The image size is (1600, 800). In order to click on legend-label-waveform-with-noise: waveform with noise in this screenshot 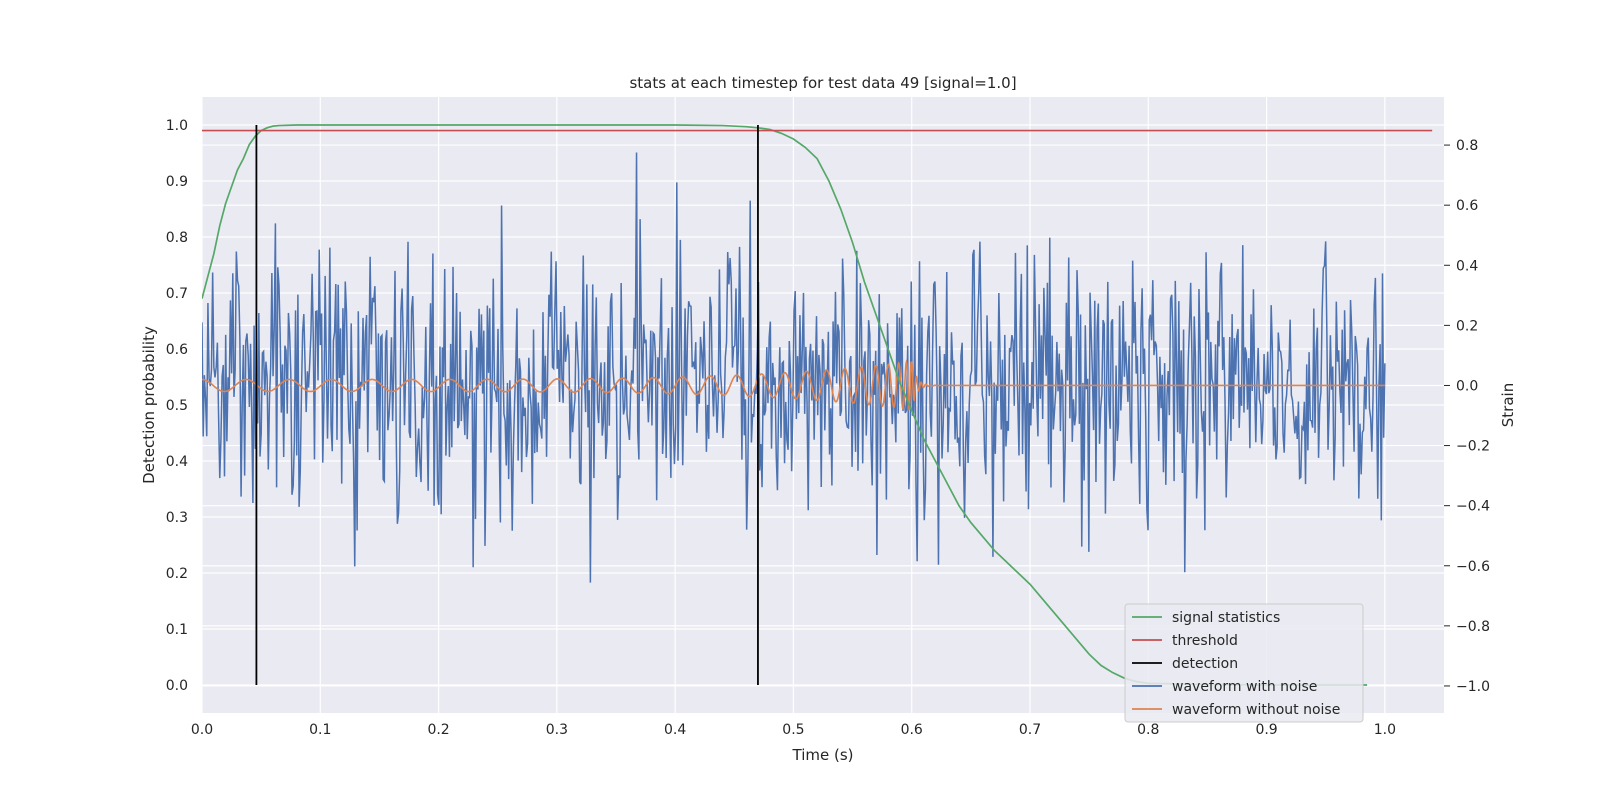, I will do `click(1244, 687)`.